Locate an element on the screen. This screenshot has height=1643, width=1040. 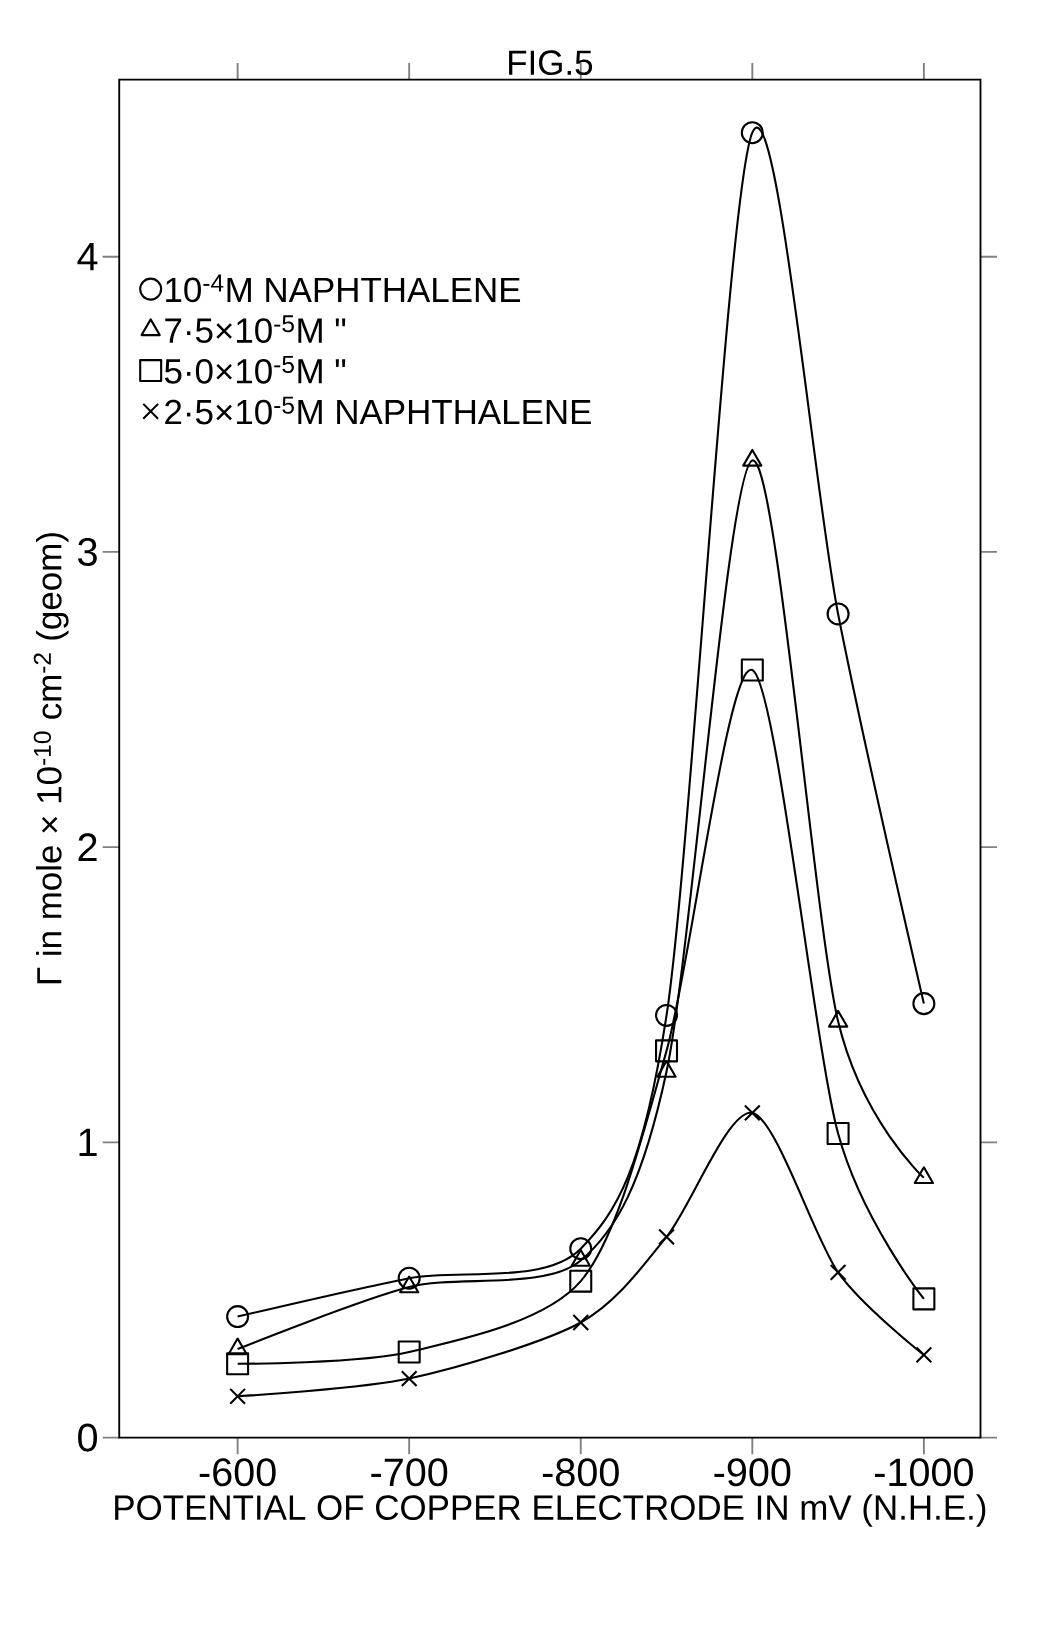
y-tick-label: 1 is located at coordinates (88, 1142).